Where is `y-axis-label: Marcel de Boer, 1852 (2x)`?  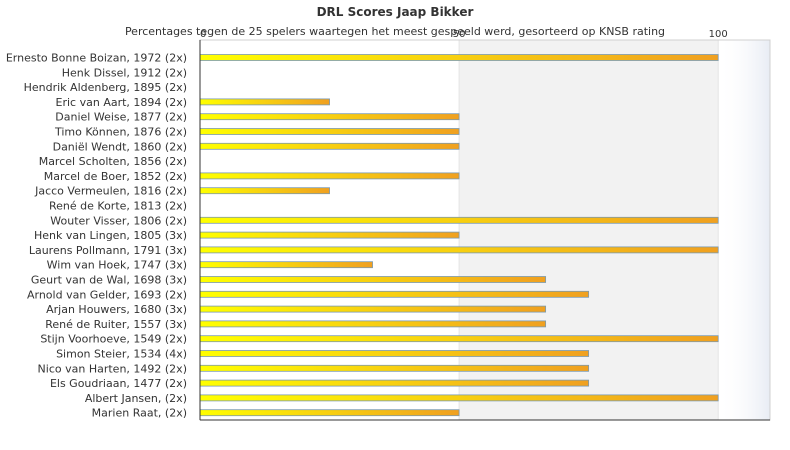
y-axis-label: Marcel de Boer, 1852 (2x) is located at coordinates (115, 176).